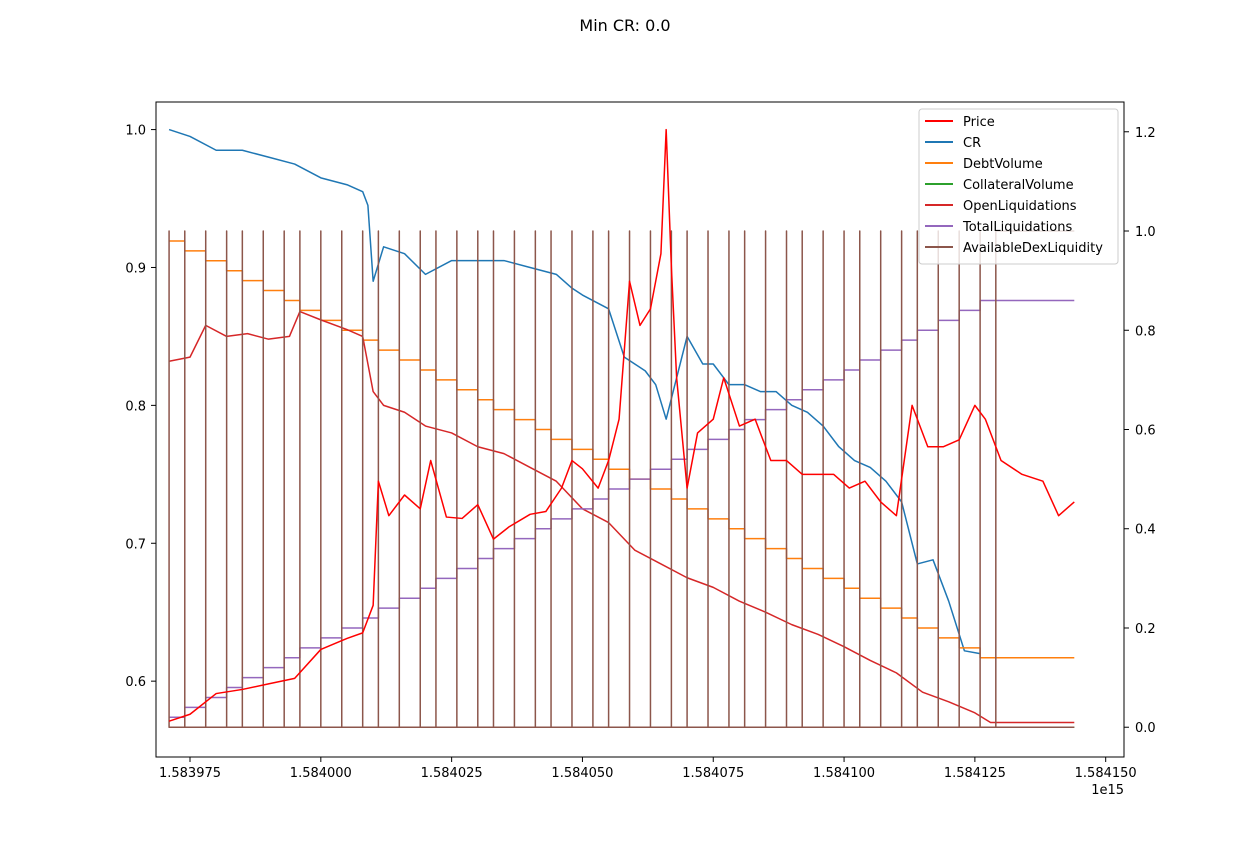  What do you see at coordinates (1020, 206) in the screenshot?
I see `legend-label-open-liquidations: OpenLiquidations` at bounding box center [1020, 206].